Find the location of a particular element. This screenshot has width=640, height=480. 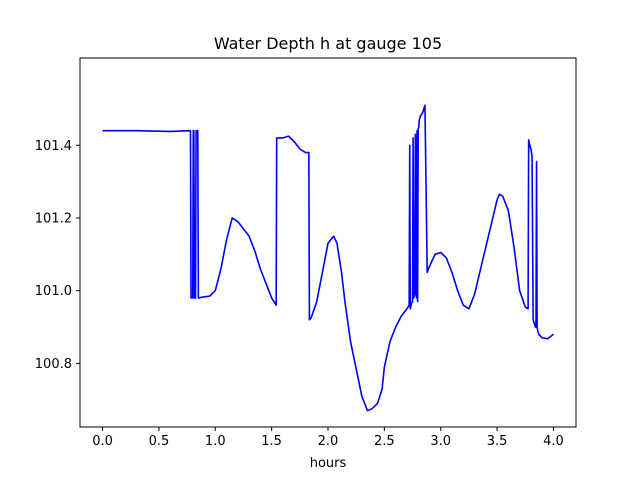

x-axis-label: hours is located at coordinates (328, 463).